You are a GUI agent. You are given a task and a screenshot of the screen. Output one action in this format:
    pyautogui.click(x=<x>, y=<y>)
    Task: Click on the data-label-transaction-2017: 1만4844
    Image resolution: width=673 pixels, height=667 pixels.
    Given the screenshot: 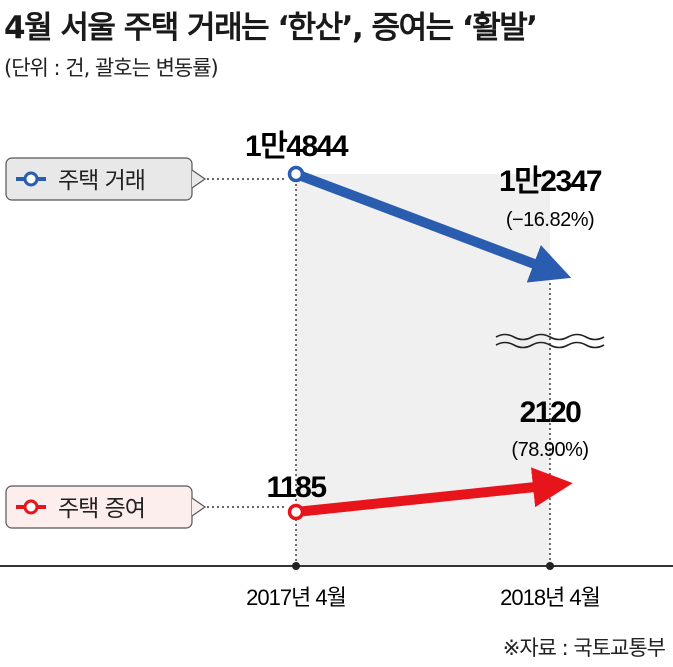 What is the action you would take?
    pyautogui.click(x=297, y=146)
    